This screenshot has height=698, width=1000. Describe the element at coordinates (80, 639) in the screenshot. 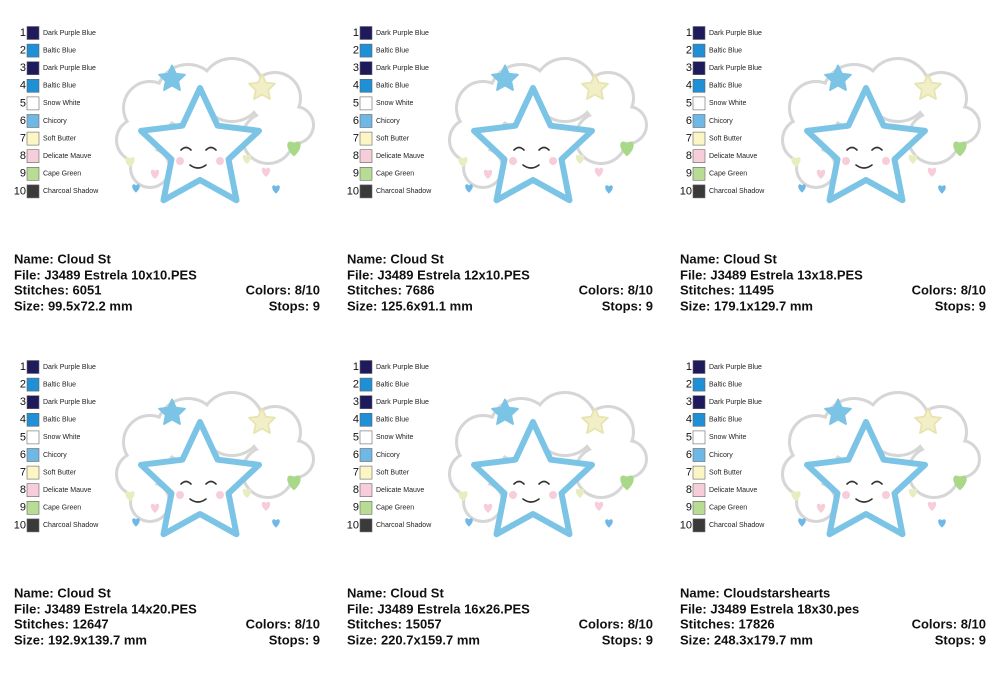

I see `design-size: Size: 192.9x139.7 mm` at that location.